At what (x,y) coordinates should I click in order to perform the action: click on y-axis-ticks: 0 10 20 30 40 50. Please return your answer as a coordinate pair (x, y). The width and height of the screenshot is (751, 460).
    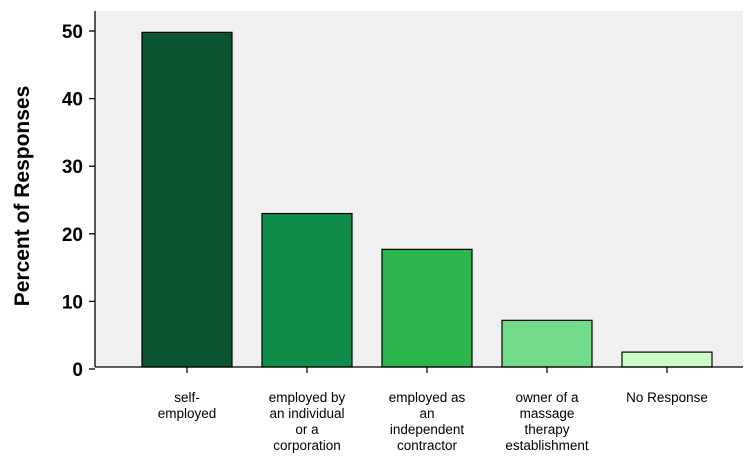
    Looking at the image, I should click on (78, 201).